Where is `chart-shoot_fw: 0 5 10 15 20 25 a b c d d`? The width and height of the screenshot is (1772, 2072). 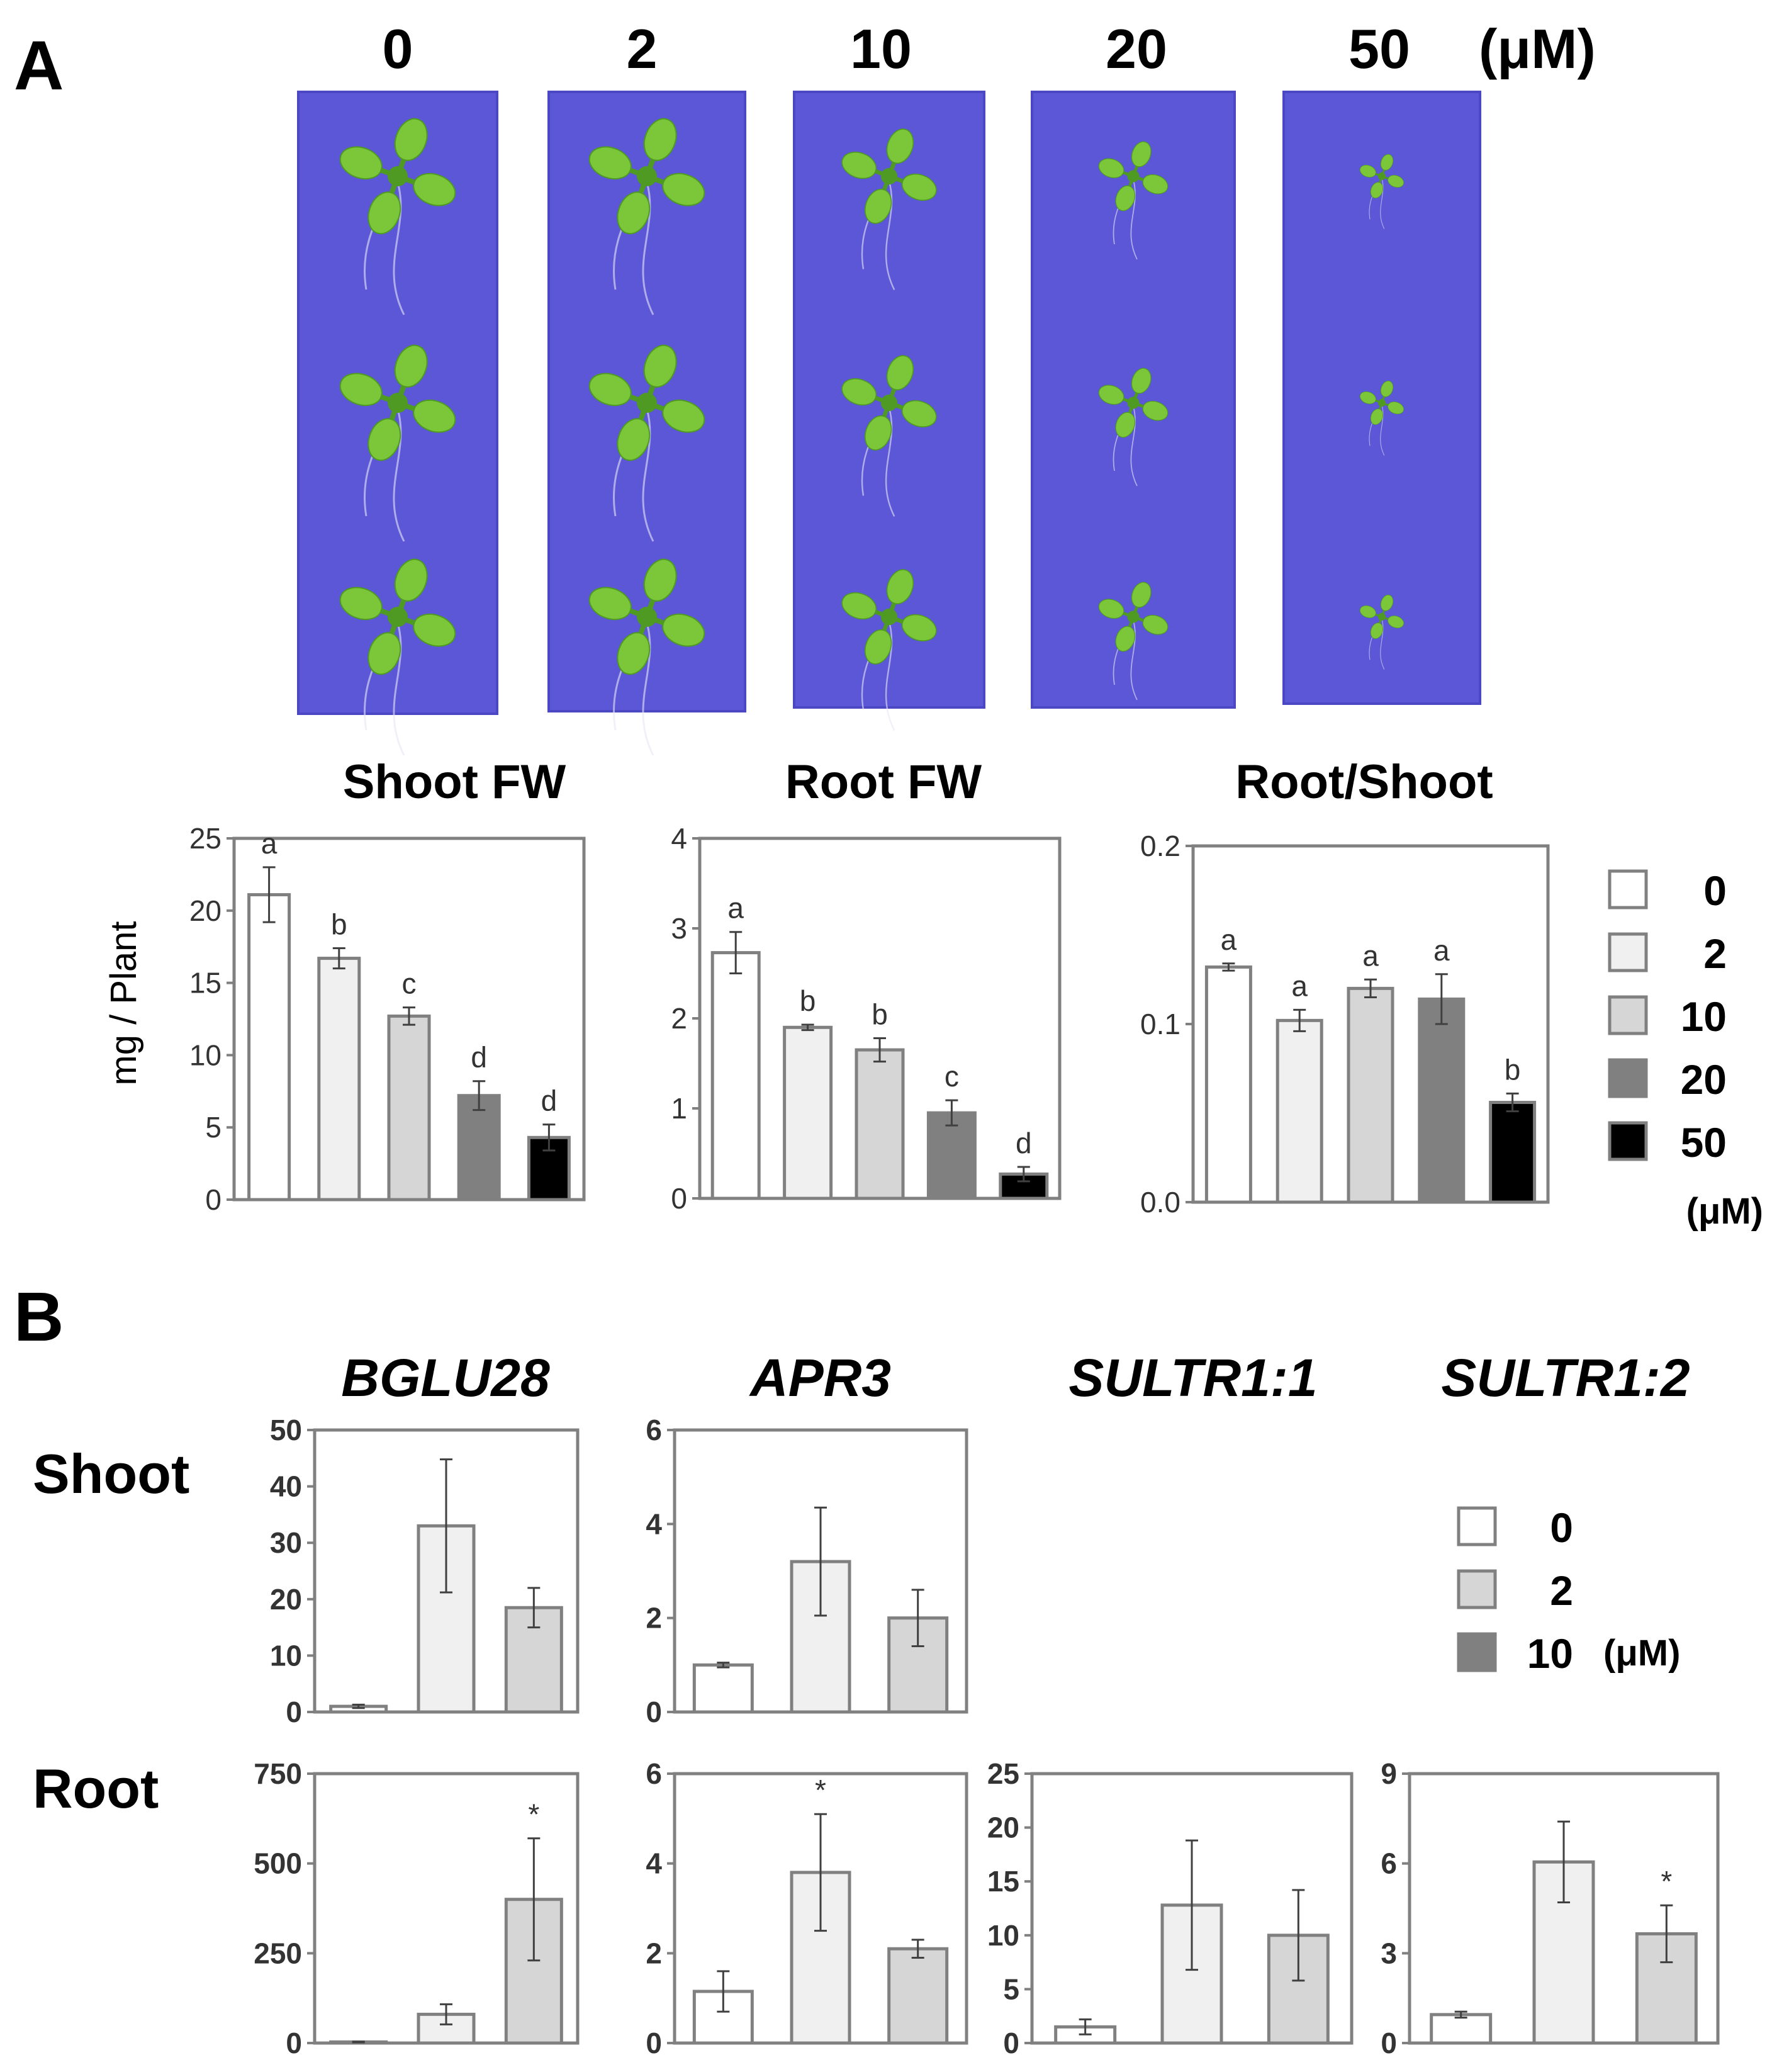 chart-shoot_fw: 0 5 10 15 20 25 a b c d d is located at coordinates (387, 1019).